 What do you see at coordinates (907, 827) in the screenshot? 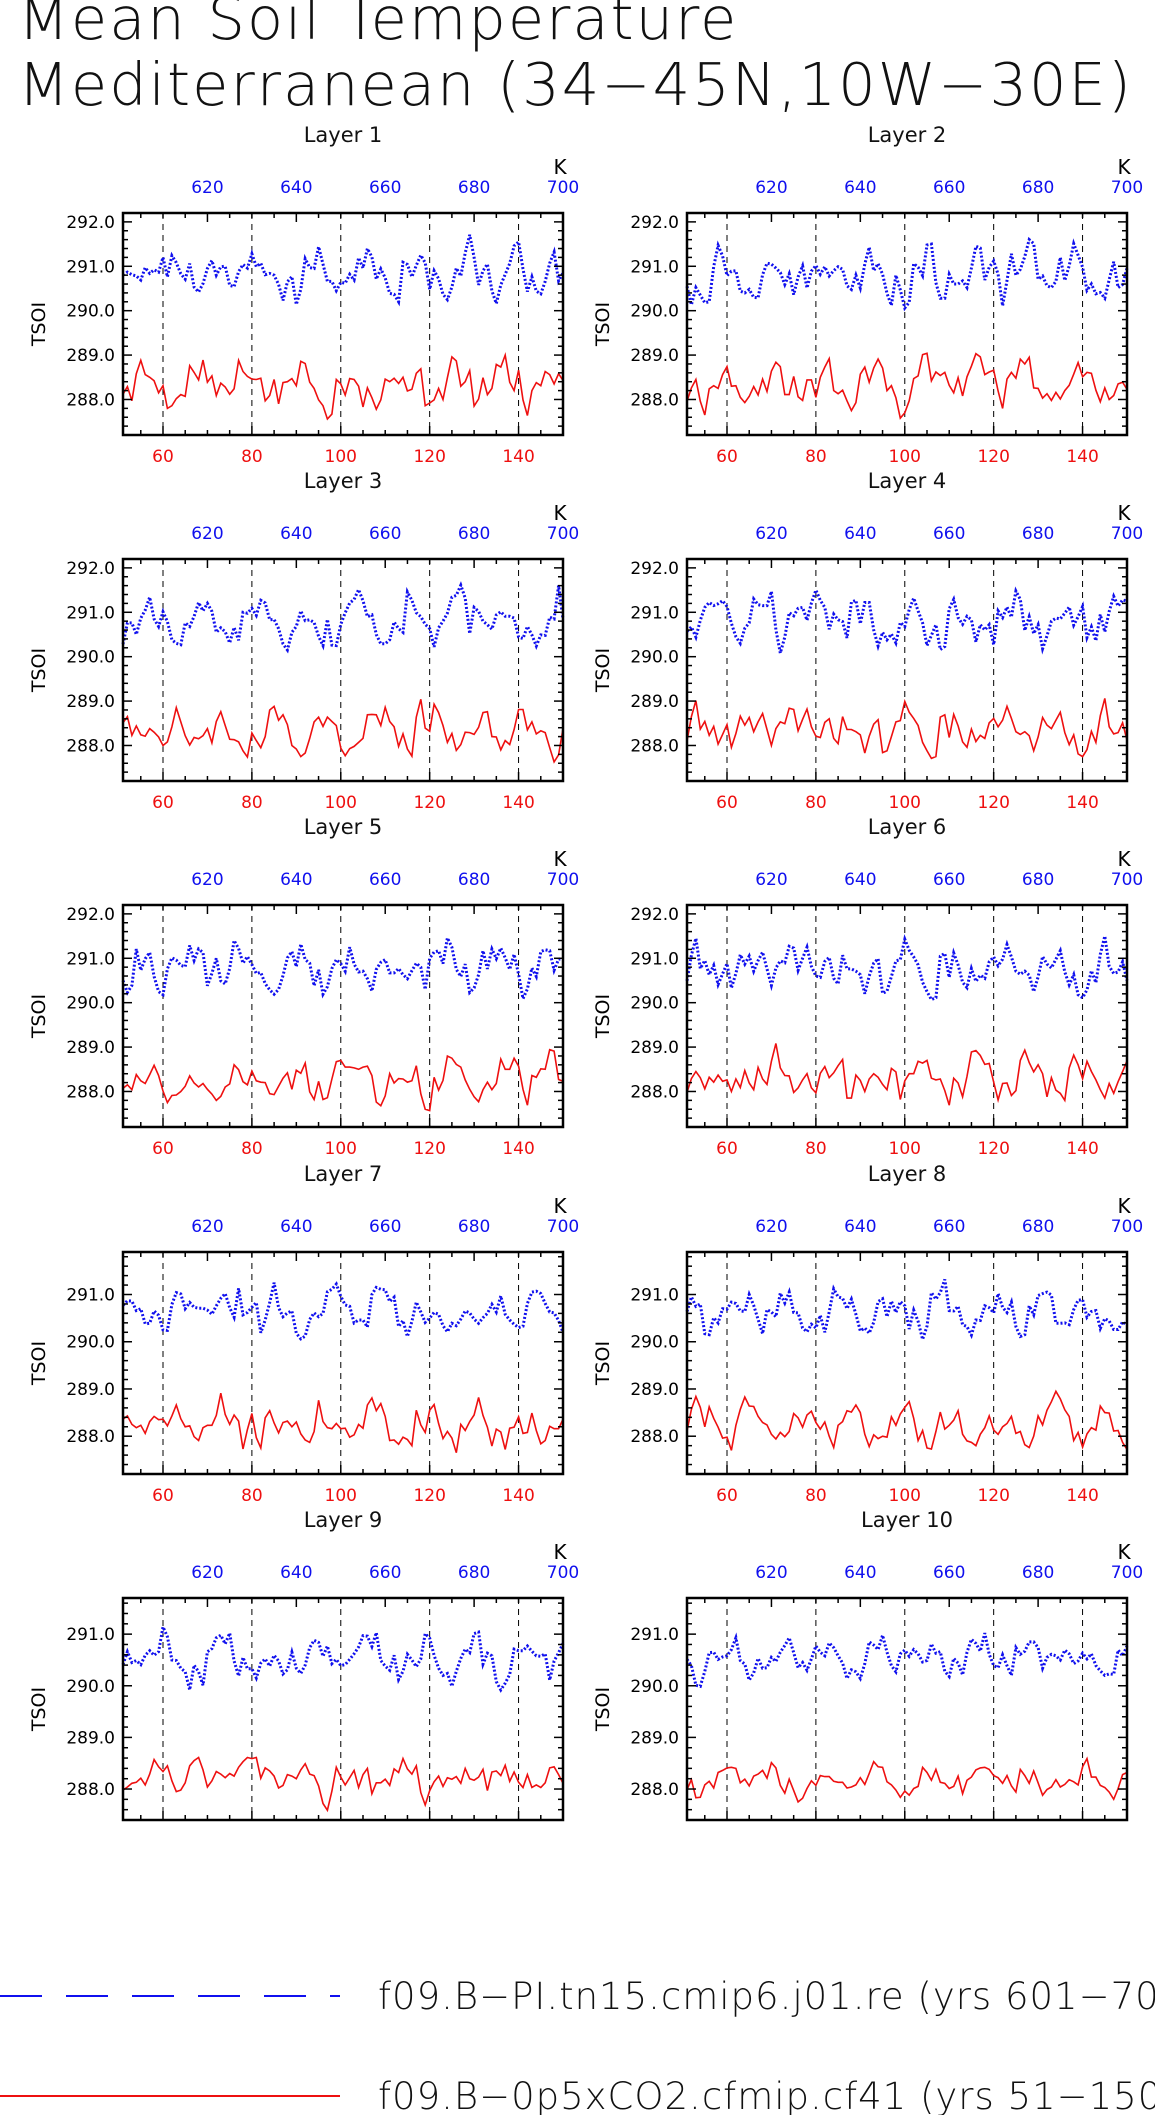
I see `panel-title: Layer 6` at bounding box center [907, 827].